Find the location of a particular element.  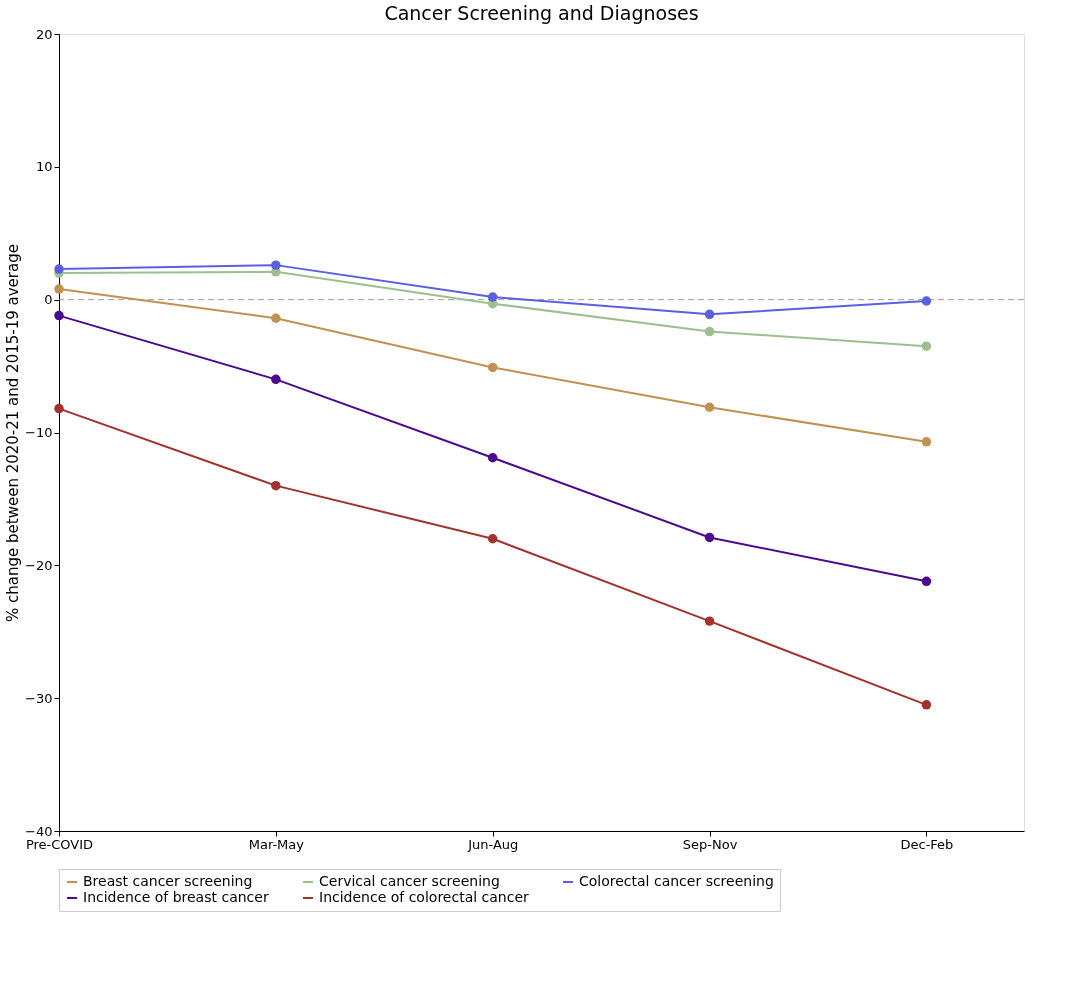

x-tick-label: Dec-Feb is located at coordinates (927, 844).